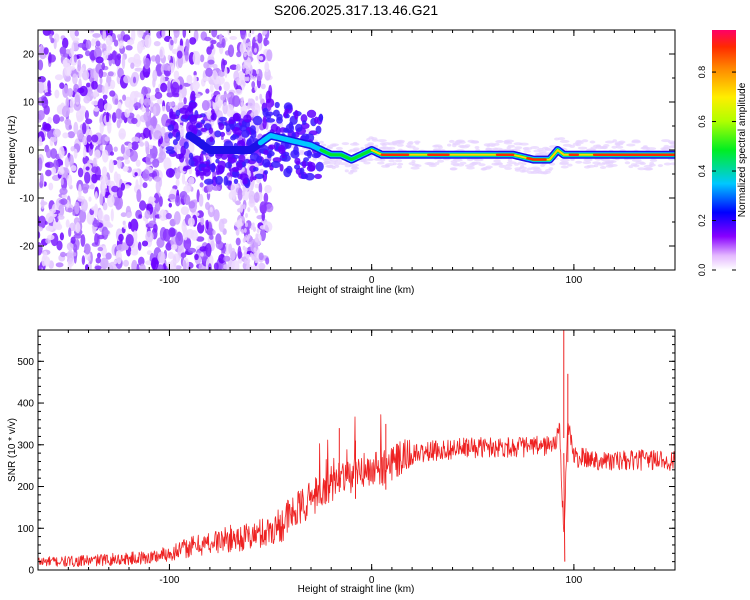  I want to click on snr-ytick-label: 200, so click(25, 487).